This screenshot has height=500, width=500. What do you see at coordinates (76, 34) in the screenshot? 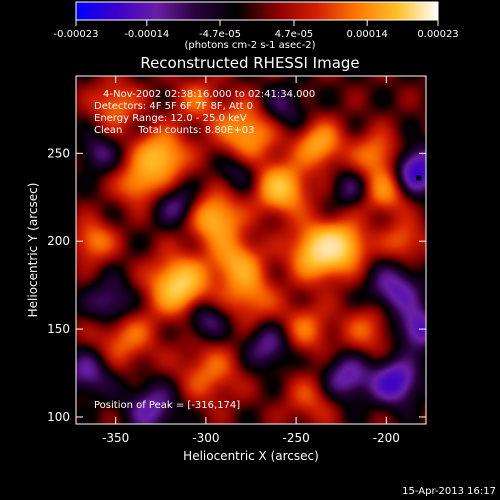
I see `colorbar-tick-label: -0.00023` at bounding box center [76, 34].